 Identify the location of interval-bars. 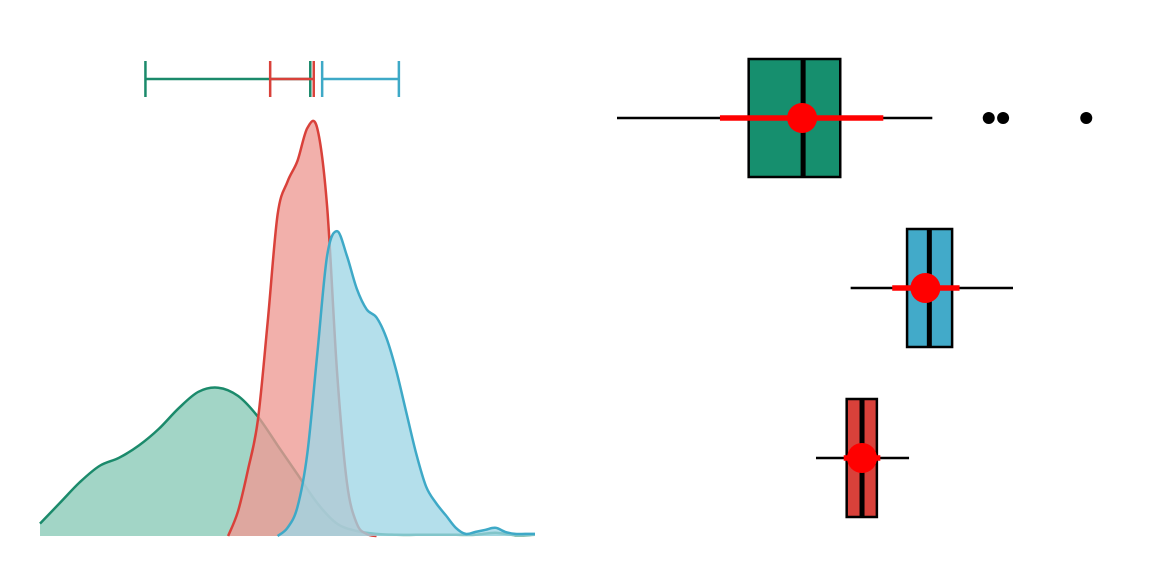
(272, 79).